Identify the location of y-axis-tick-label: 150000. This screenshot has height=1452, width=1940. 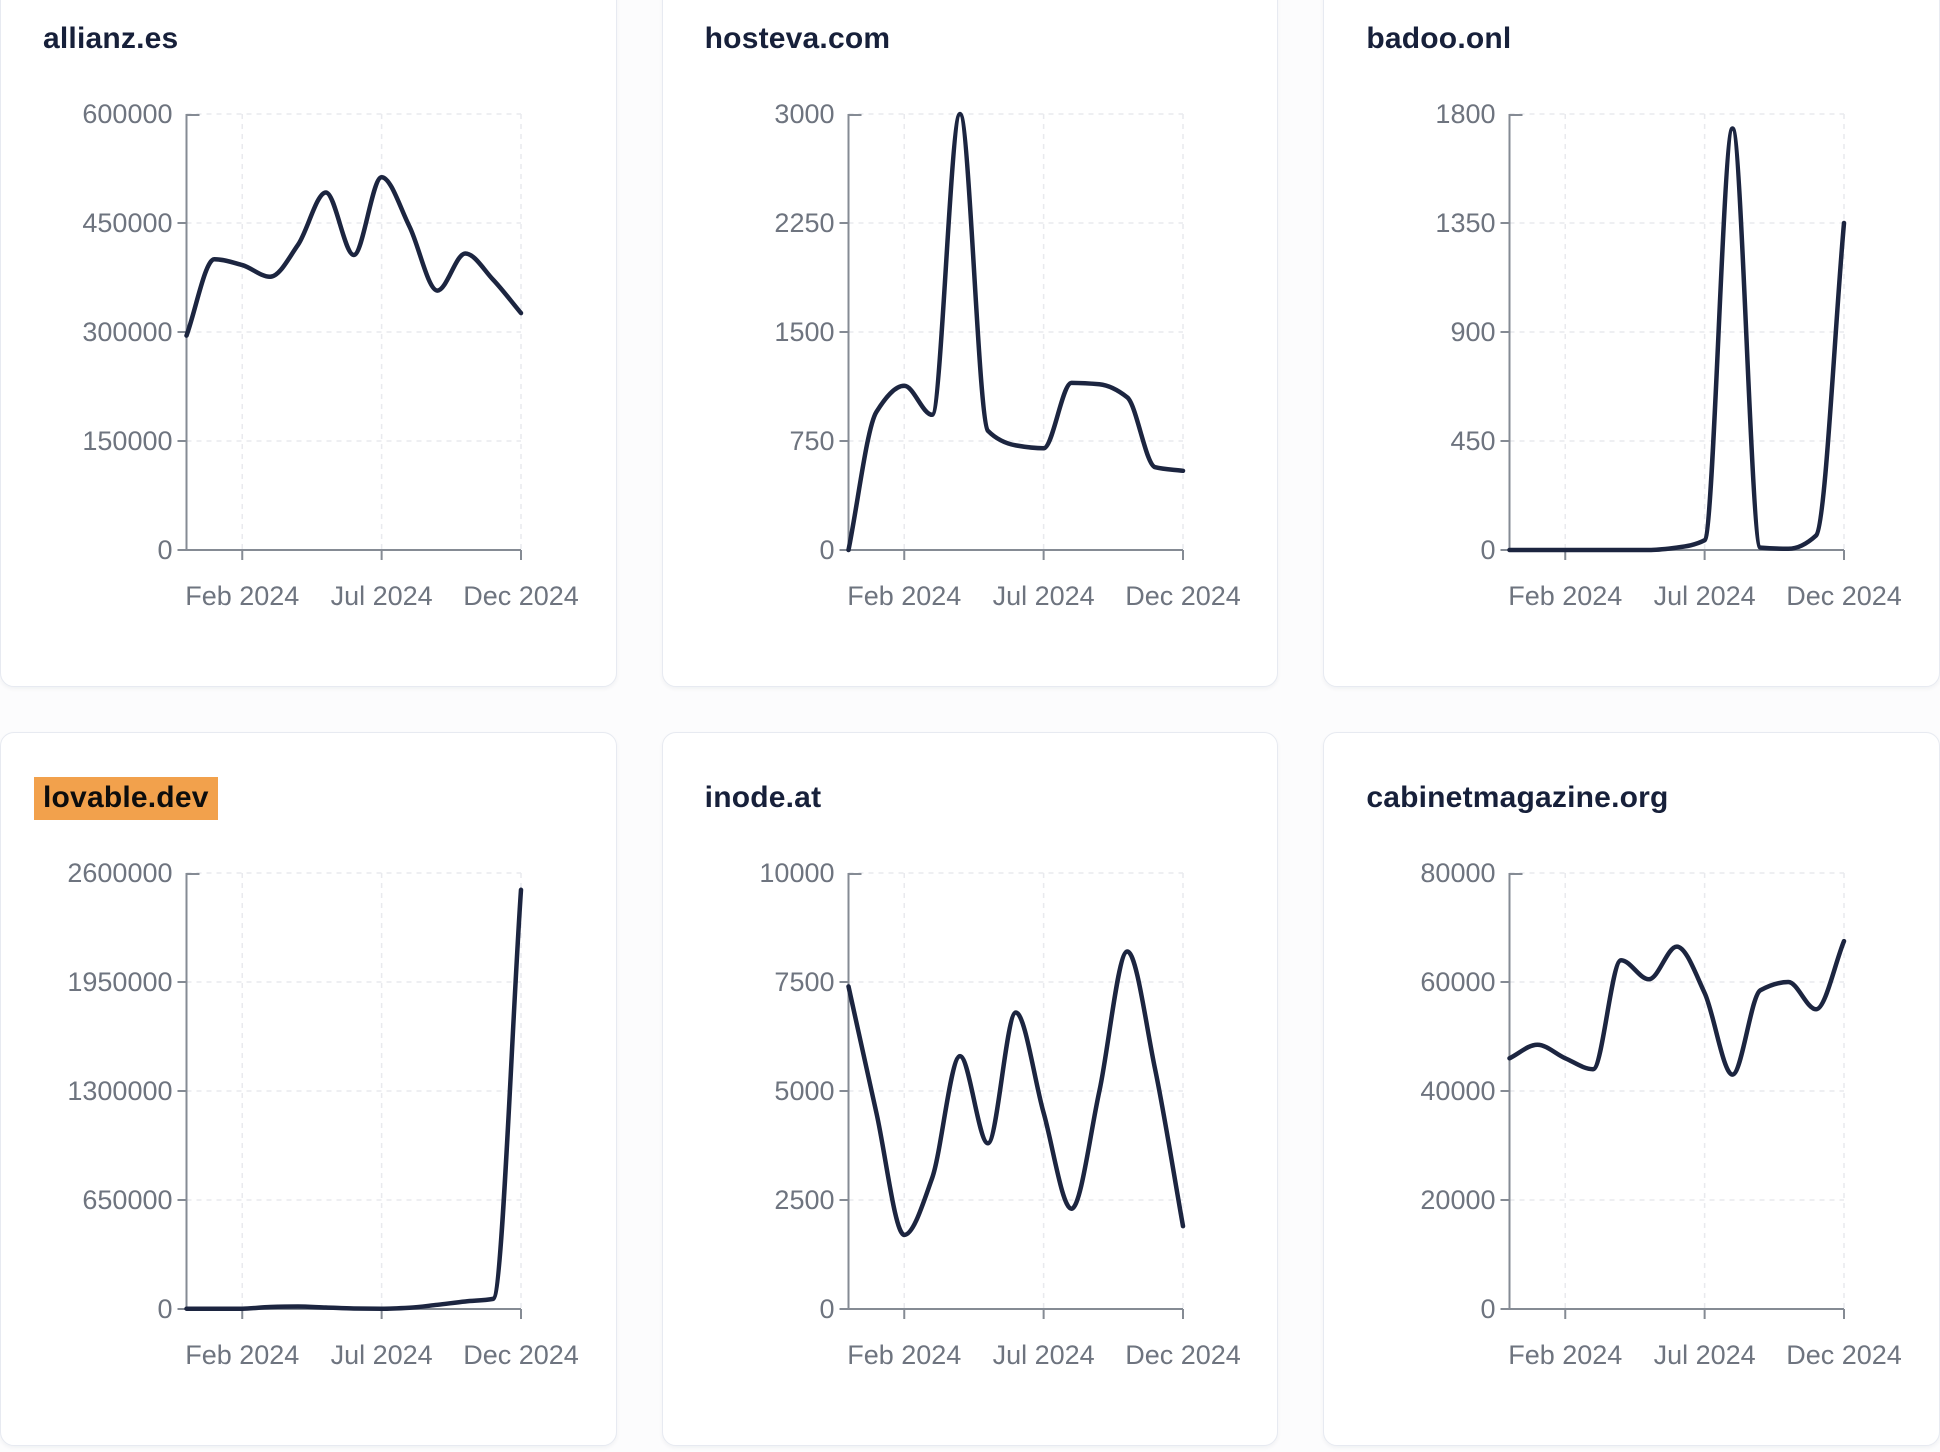
(127, 441).